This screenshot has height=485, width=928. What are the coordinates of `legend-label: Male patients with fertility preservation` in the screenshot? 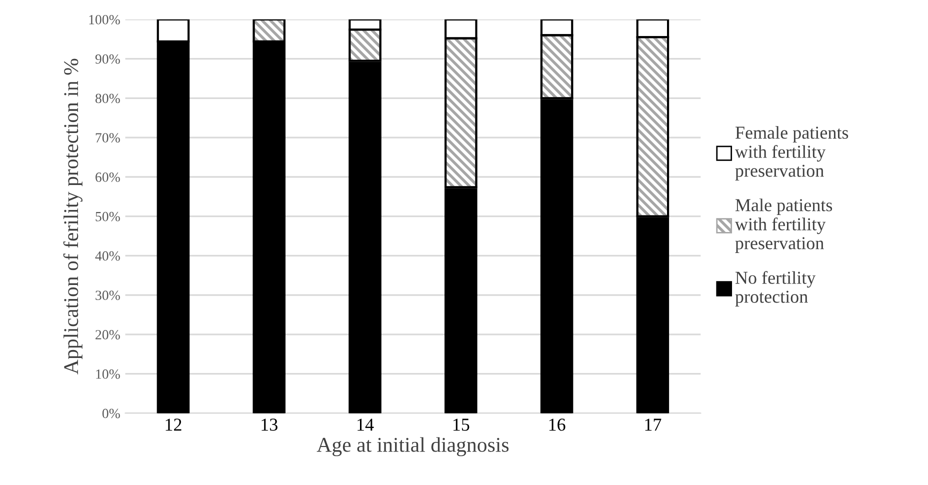 It's located at (783, 225).